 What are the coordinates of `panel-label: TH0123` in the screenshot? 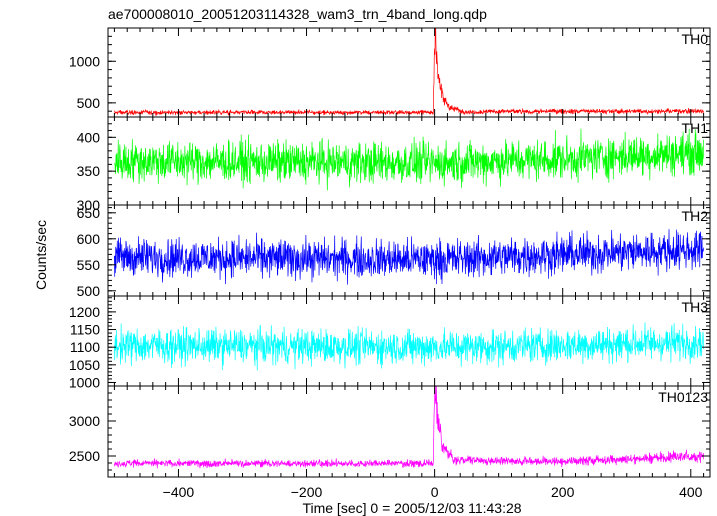 It's located at (683, 397).